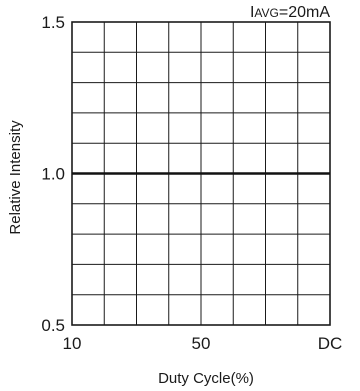 The height and width of the screenshot is (391, 360). I want to click on y-tick-labels: 0.5 1.0 1.5, so click(53, 174).